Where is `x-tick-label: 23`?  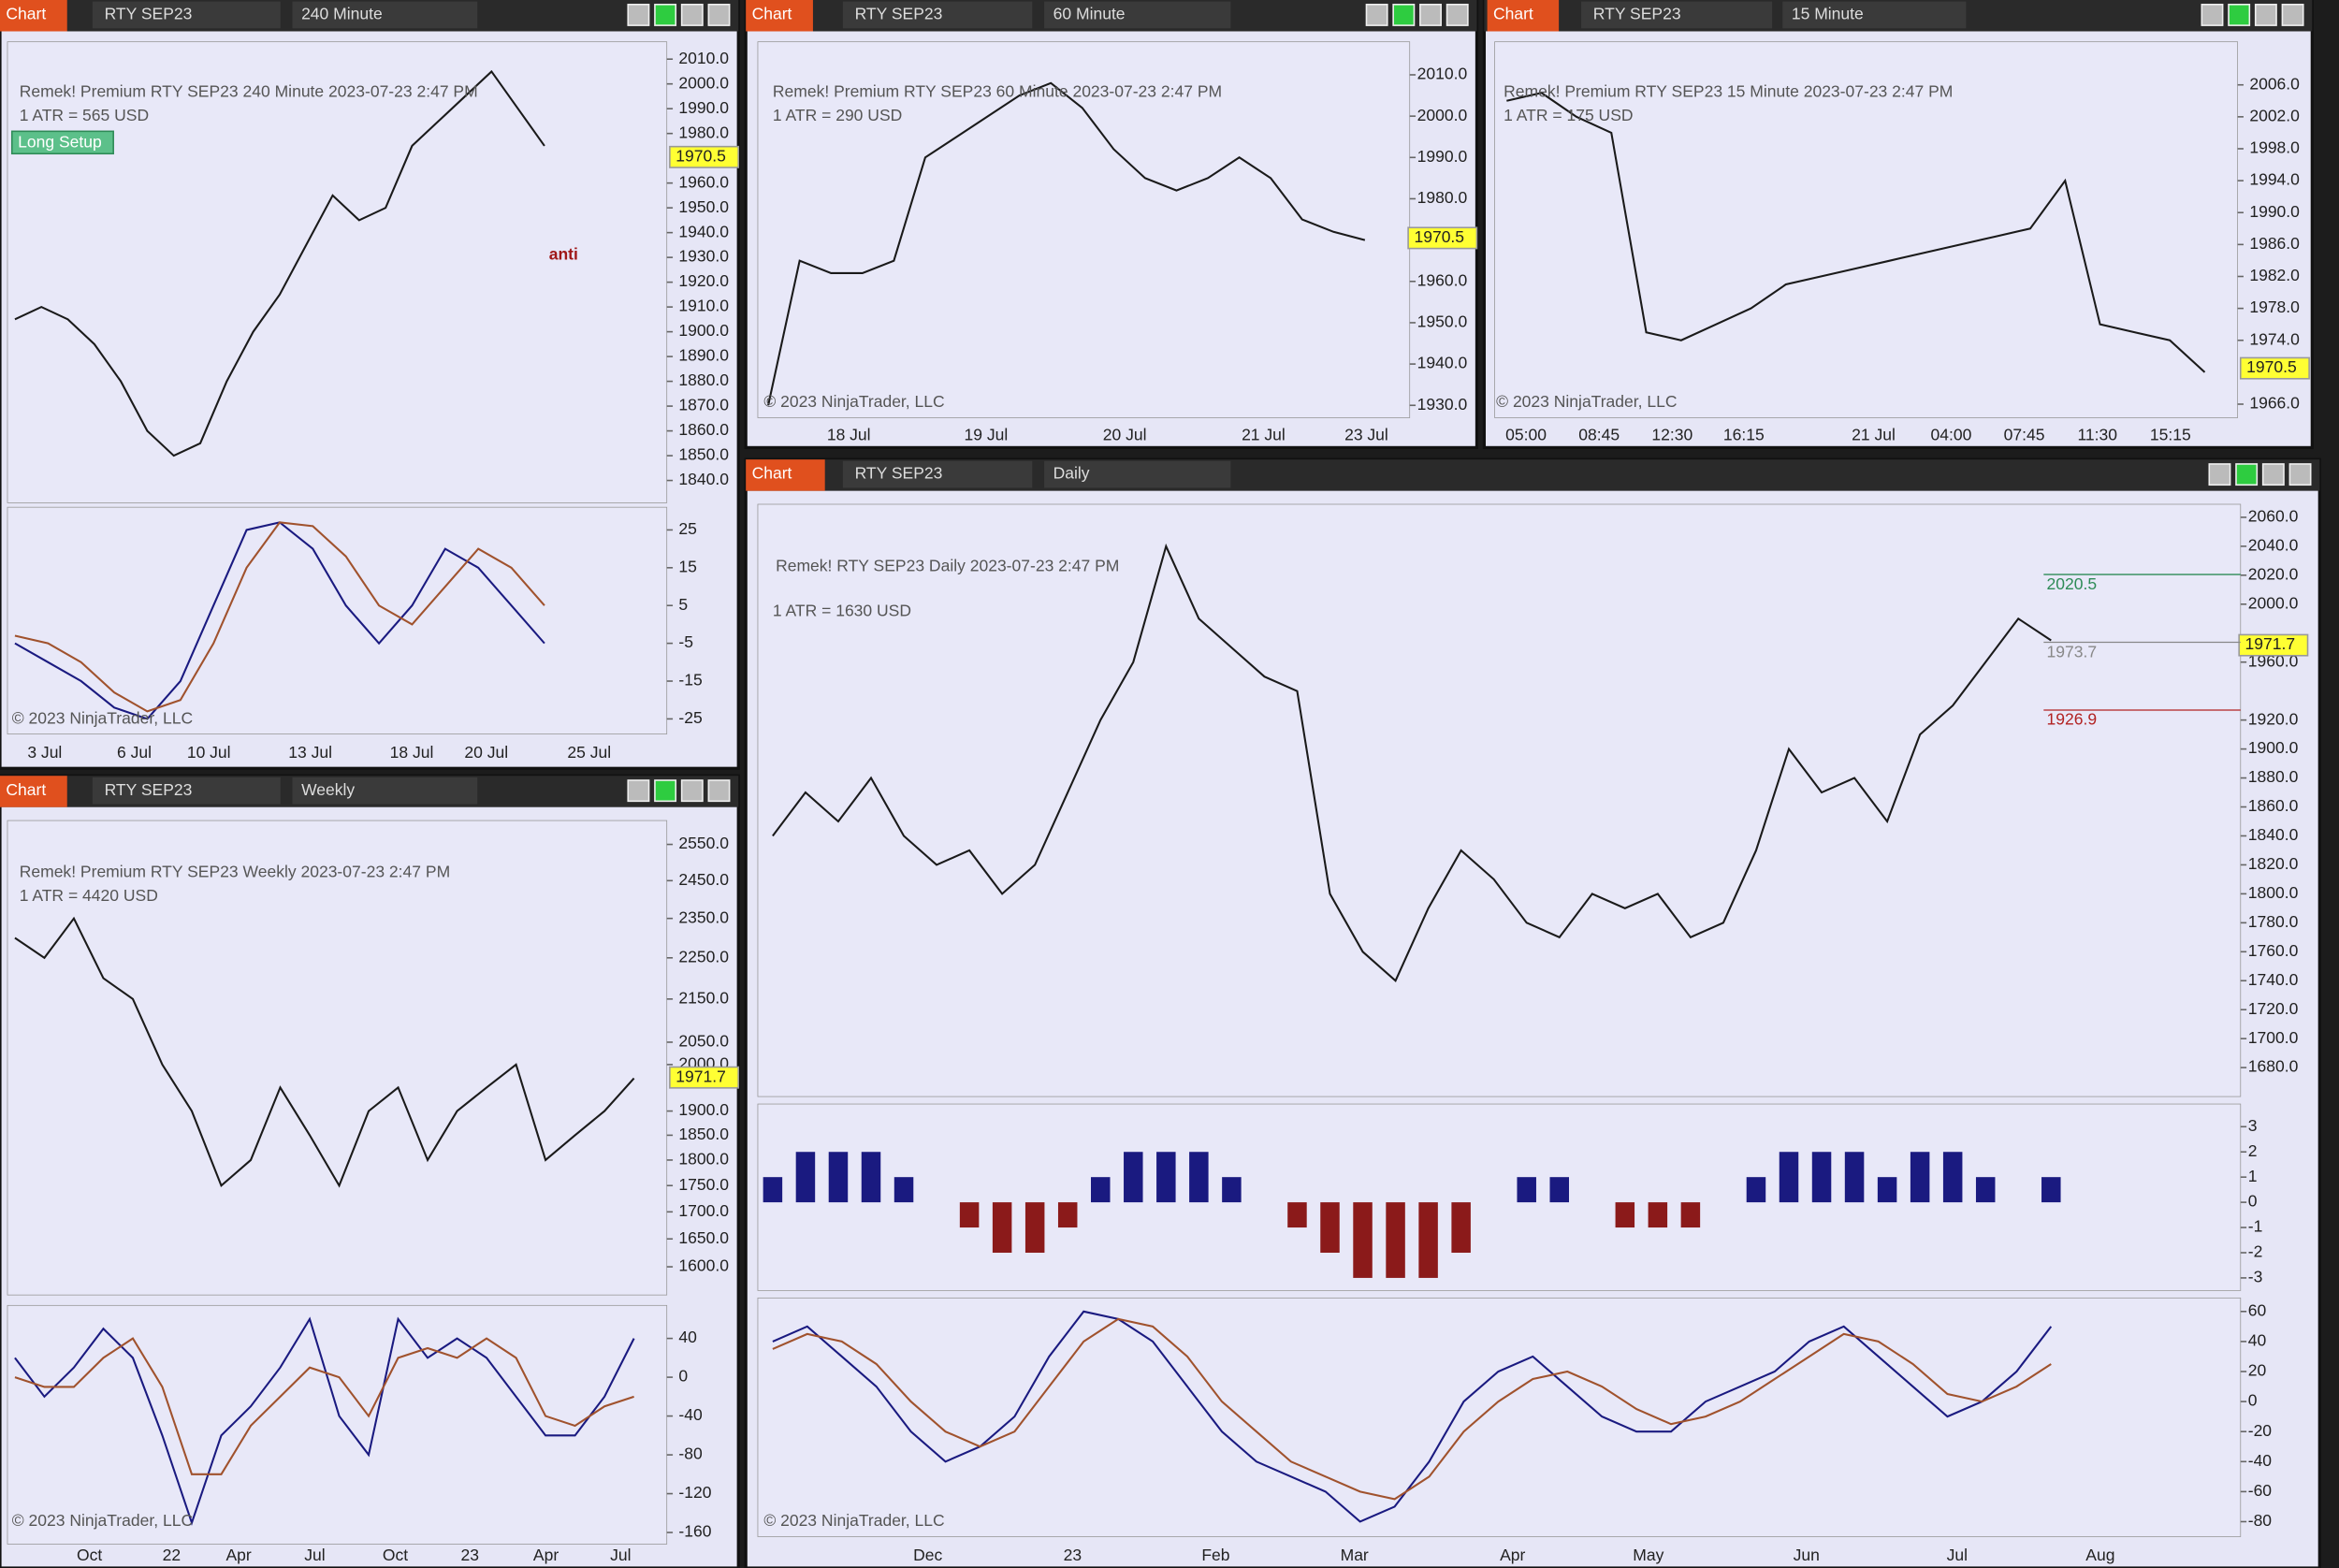
x-tick-label: 23 is located at coordinates (1073, 1555).